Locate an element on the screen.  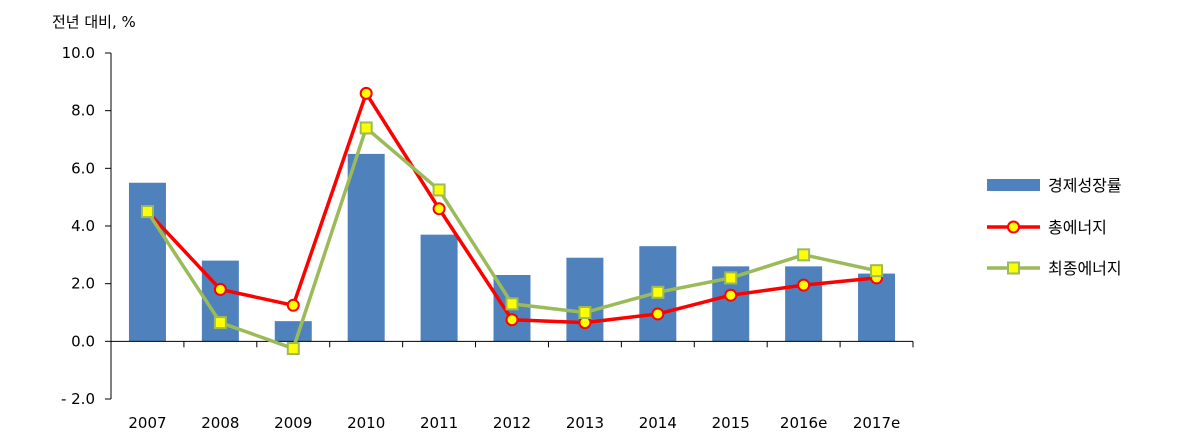
point-2-2014 is located at coordinates (658, 292).